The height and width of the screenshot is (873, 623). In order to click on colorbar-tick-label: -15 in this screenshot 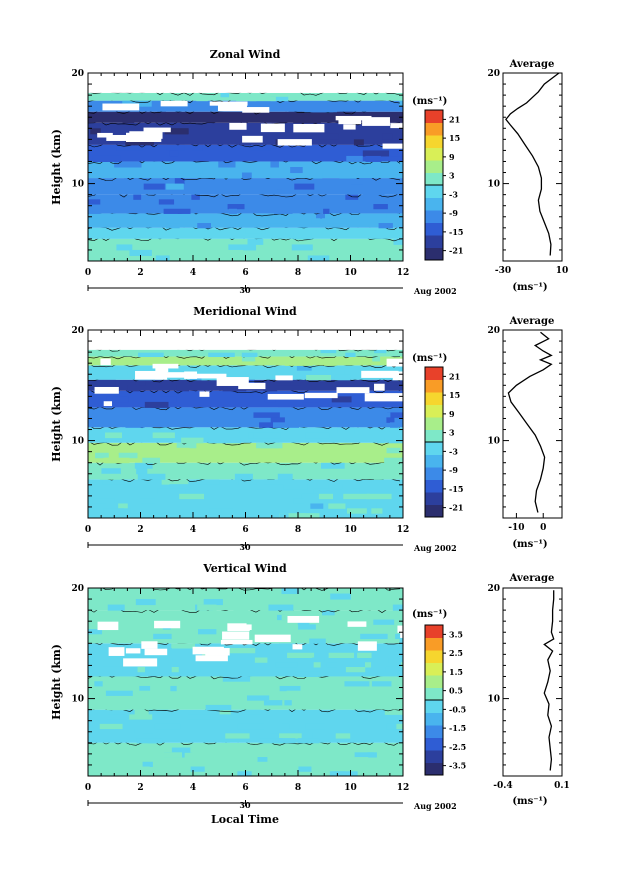, I will do `click(456, 232)`.